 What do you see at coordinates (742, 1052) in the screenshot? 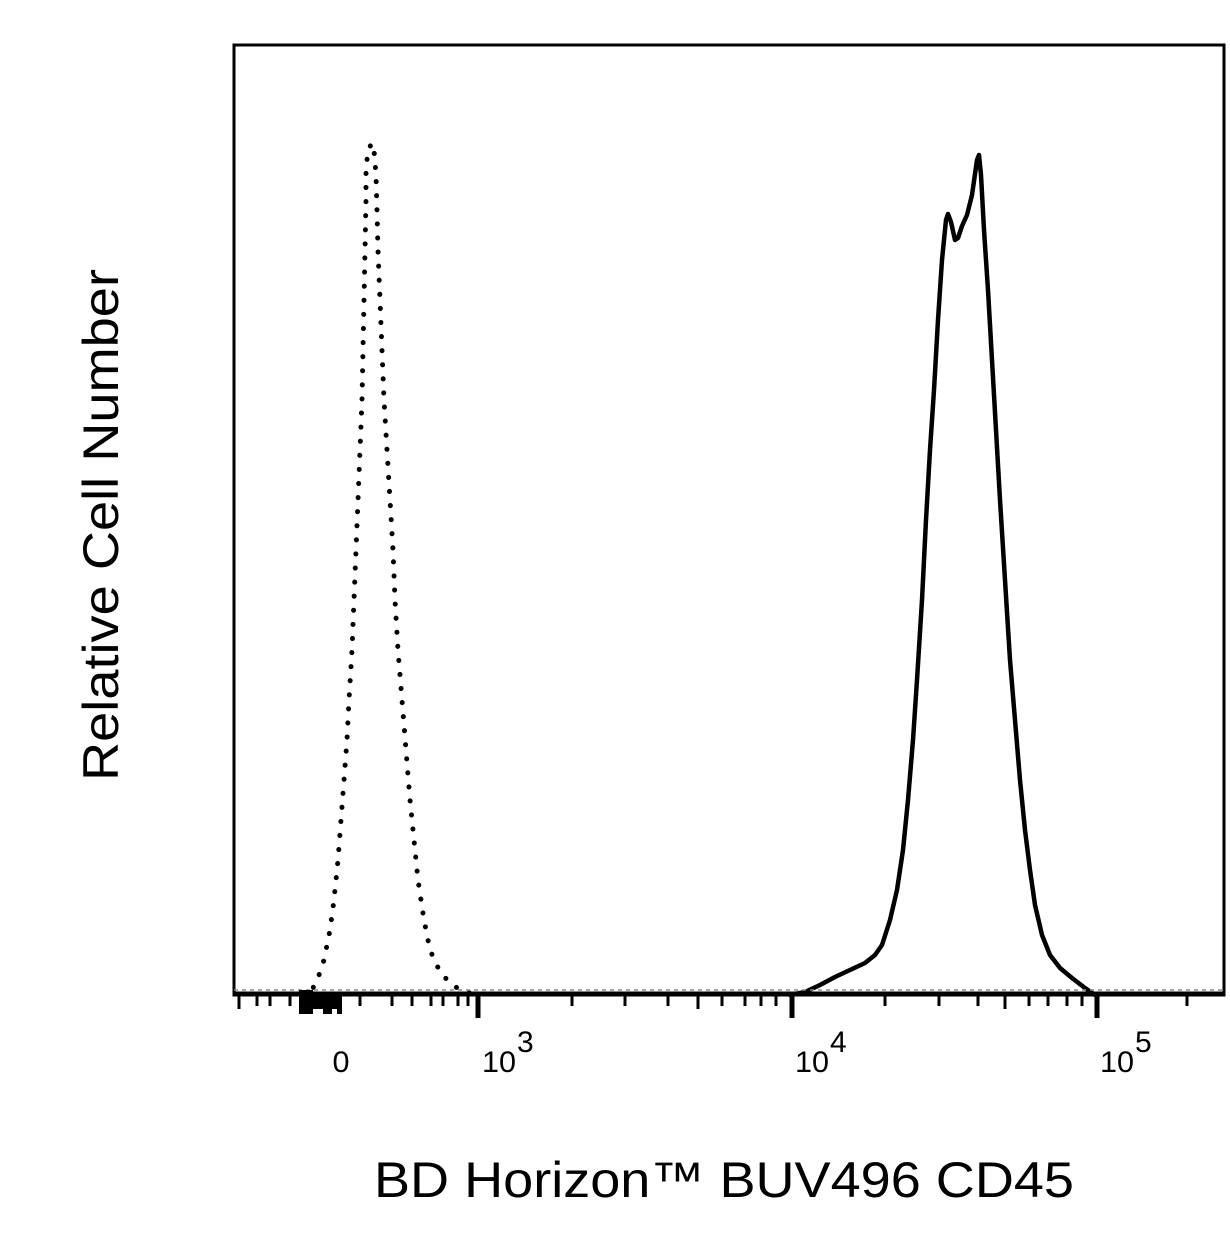
I see `x-axis-tick-labels: 0 10 3 10 4 10 5` at bounding box center [742, 1052].